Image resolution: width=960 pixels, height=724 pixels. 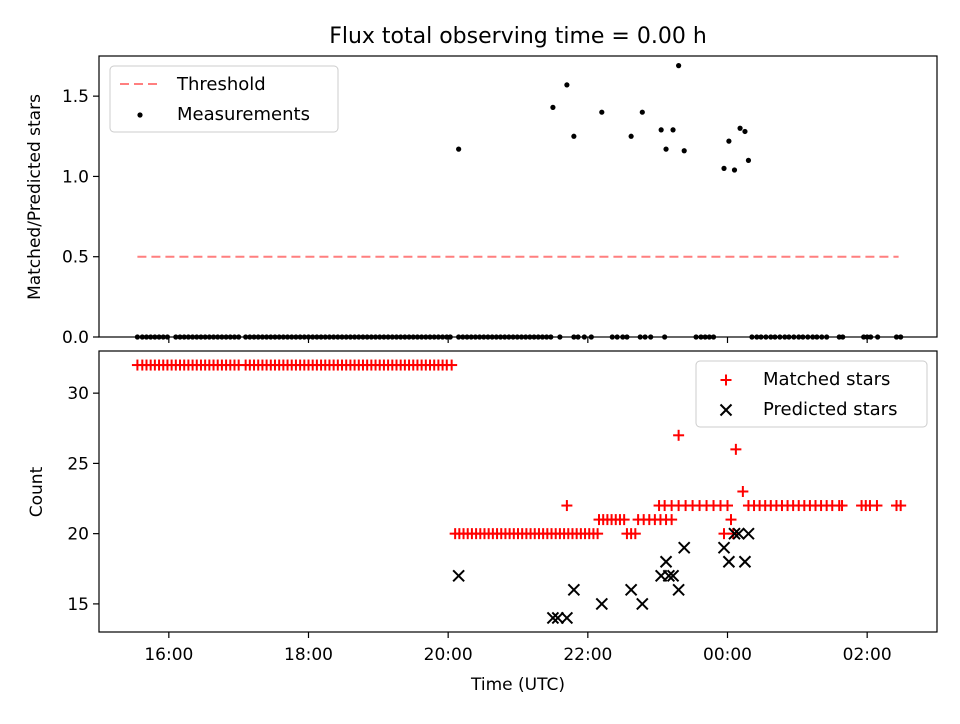 I want to click on bottom-y-axis: 15 20 25 30, so click(x=83, y=499).